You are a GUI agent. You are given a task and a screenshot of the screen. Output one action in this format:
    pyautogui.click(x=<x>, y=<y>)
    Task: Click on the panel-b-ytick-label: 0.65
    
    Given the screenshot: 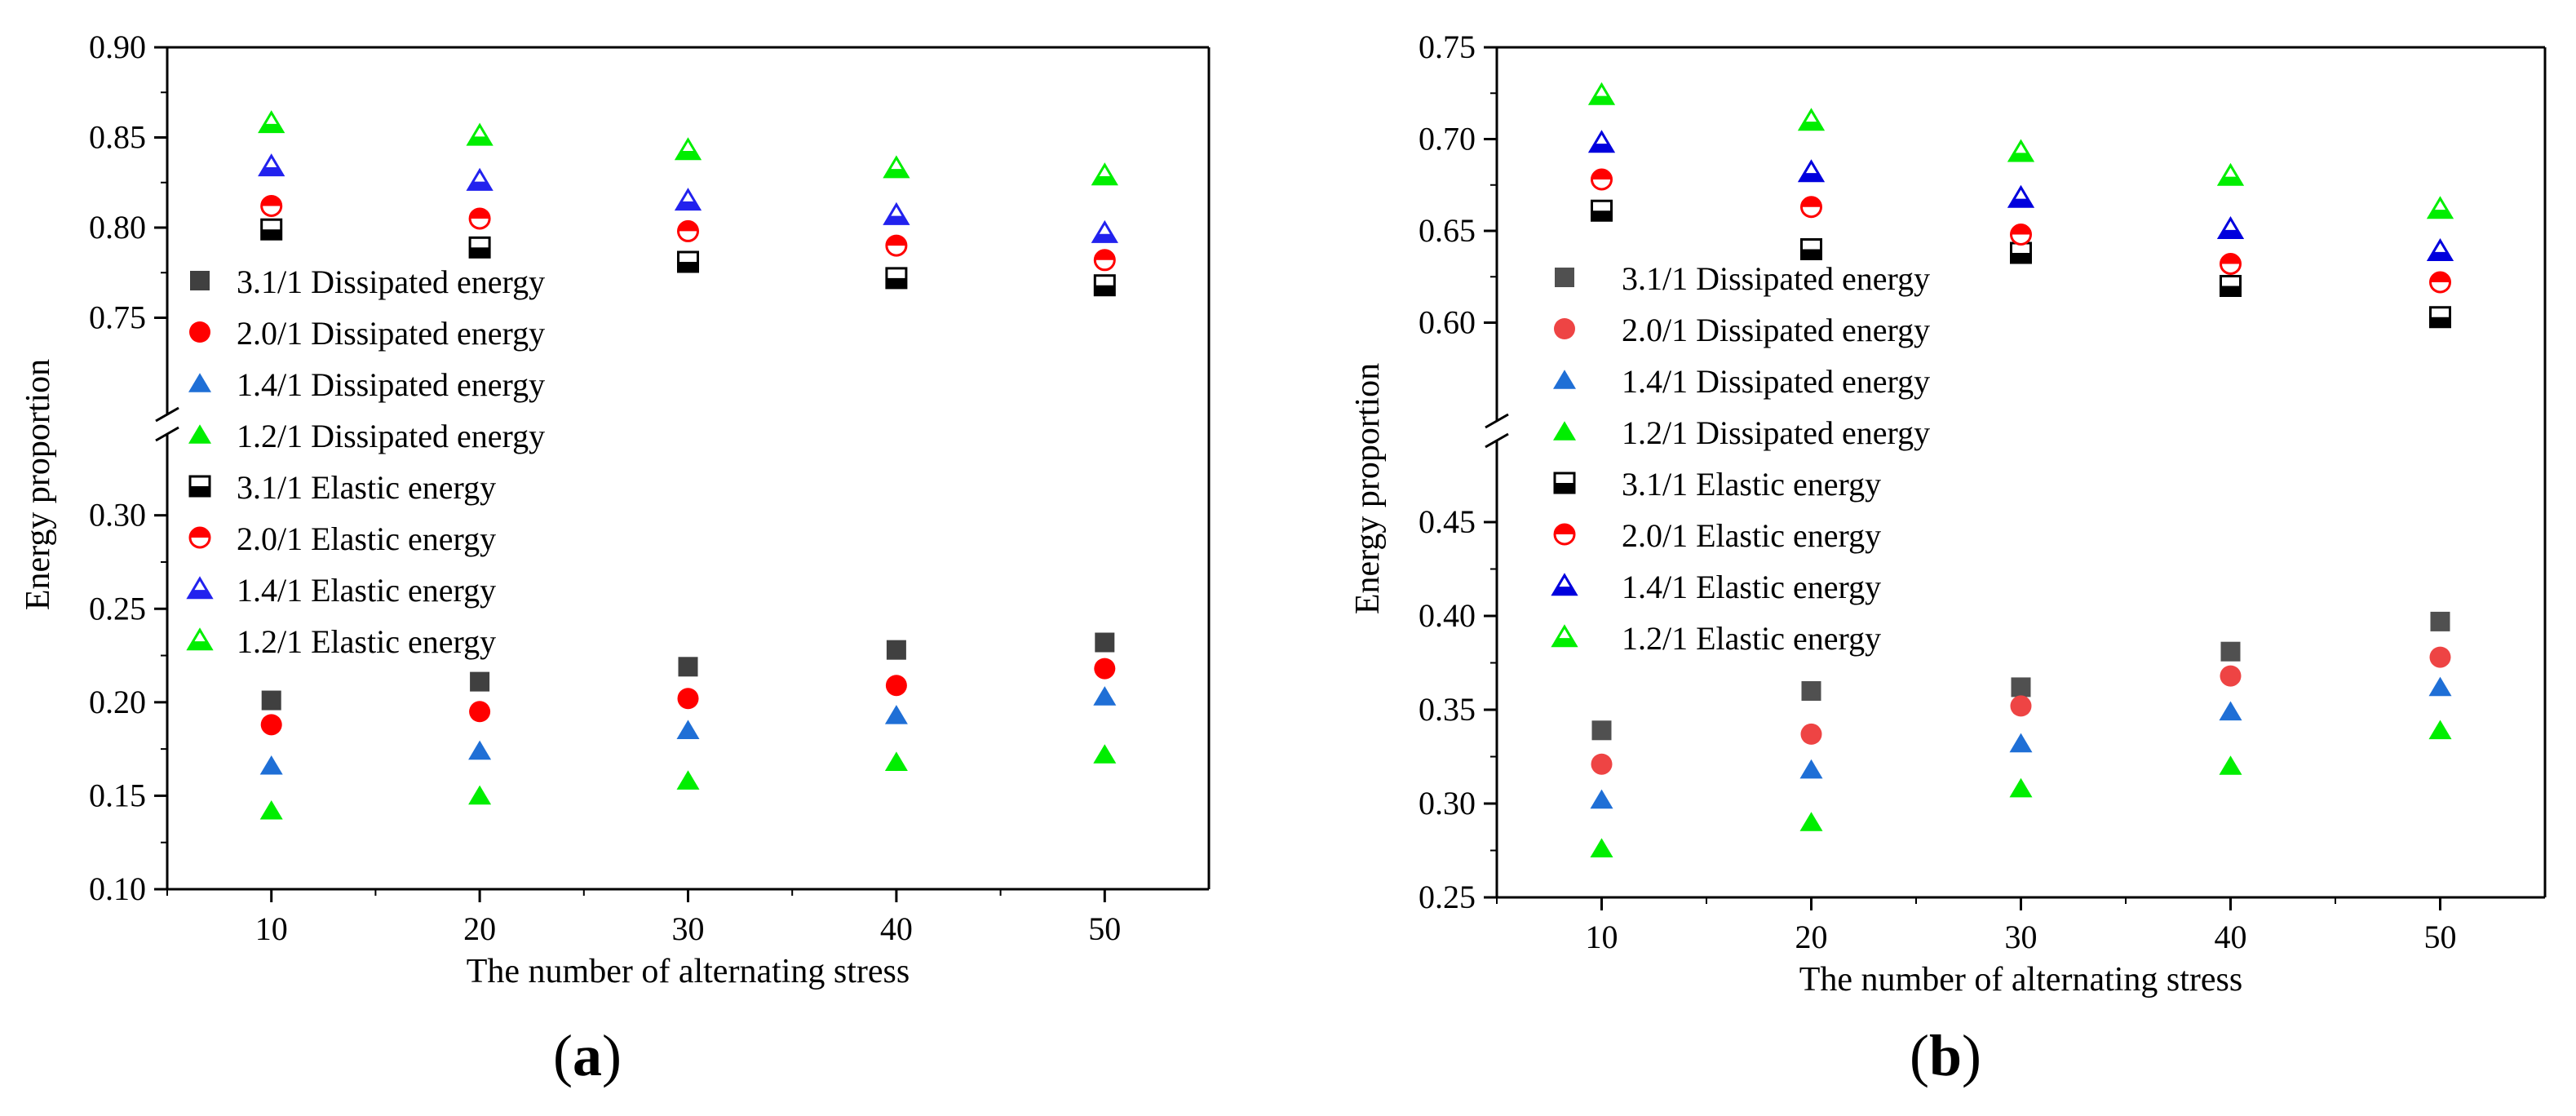 What is the action you would take?
    pyautogui.click(x=1447, y=230)
    